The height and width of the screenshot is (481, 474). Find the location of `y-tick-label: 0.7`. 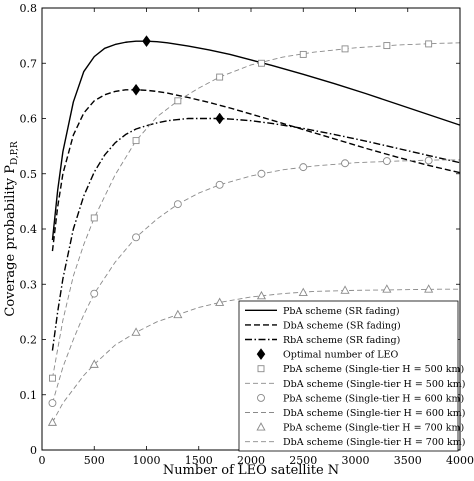

y-tick-label: 0.7 is located at coordinates (29, 63).